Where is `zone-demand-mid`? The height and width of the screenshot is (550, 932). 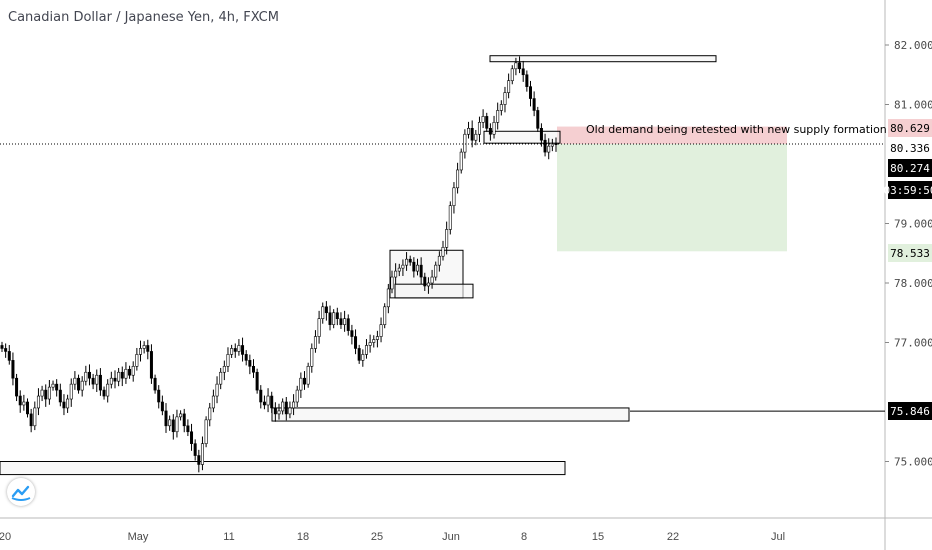 zone-demand-mid is located at coordinates (450, 414).